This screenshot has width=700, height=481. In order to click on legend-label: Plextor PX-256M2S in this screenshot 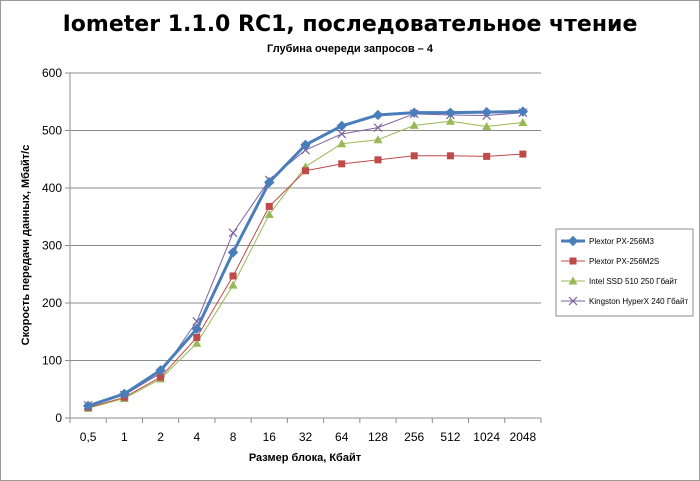, I will do `click(624, 261)`.